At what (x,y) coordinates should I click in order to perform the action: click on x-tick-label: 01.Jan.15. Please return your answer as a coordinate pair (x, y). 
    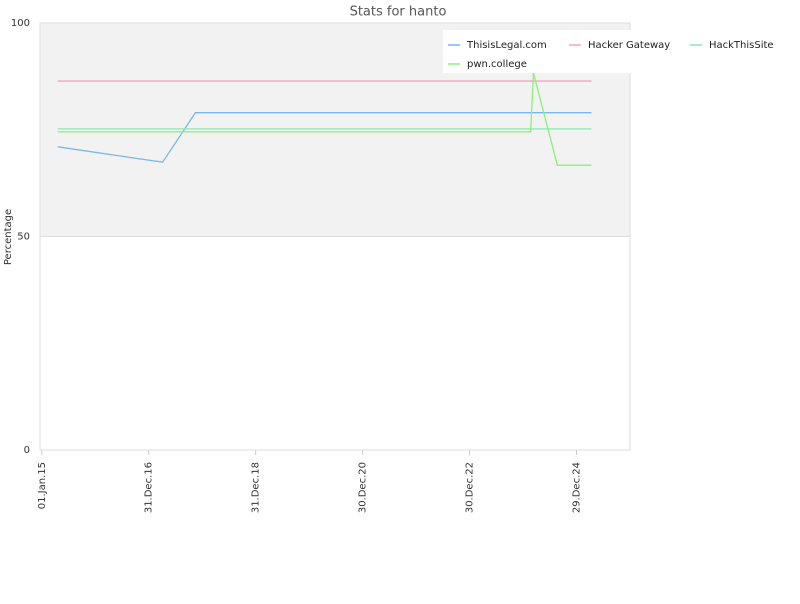
    Looking at the image, I should click on (42, 485).